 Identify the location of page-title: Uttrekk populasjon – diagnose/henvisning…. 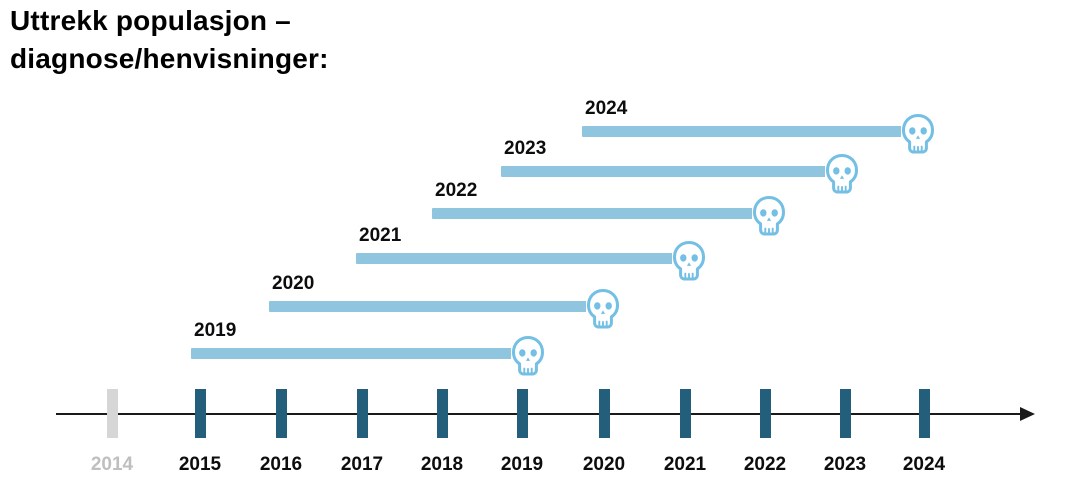
(169, 40).